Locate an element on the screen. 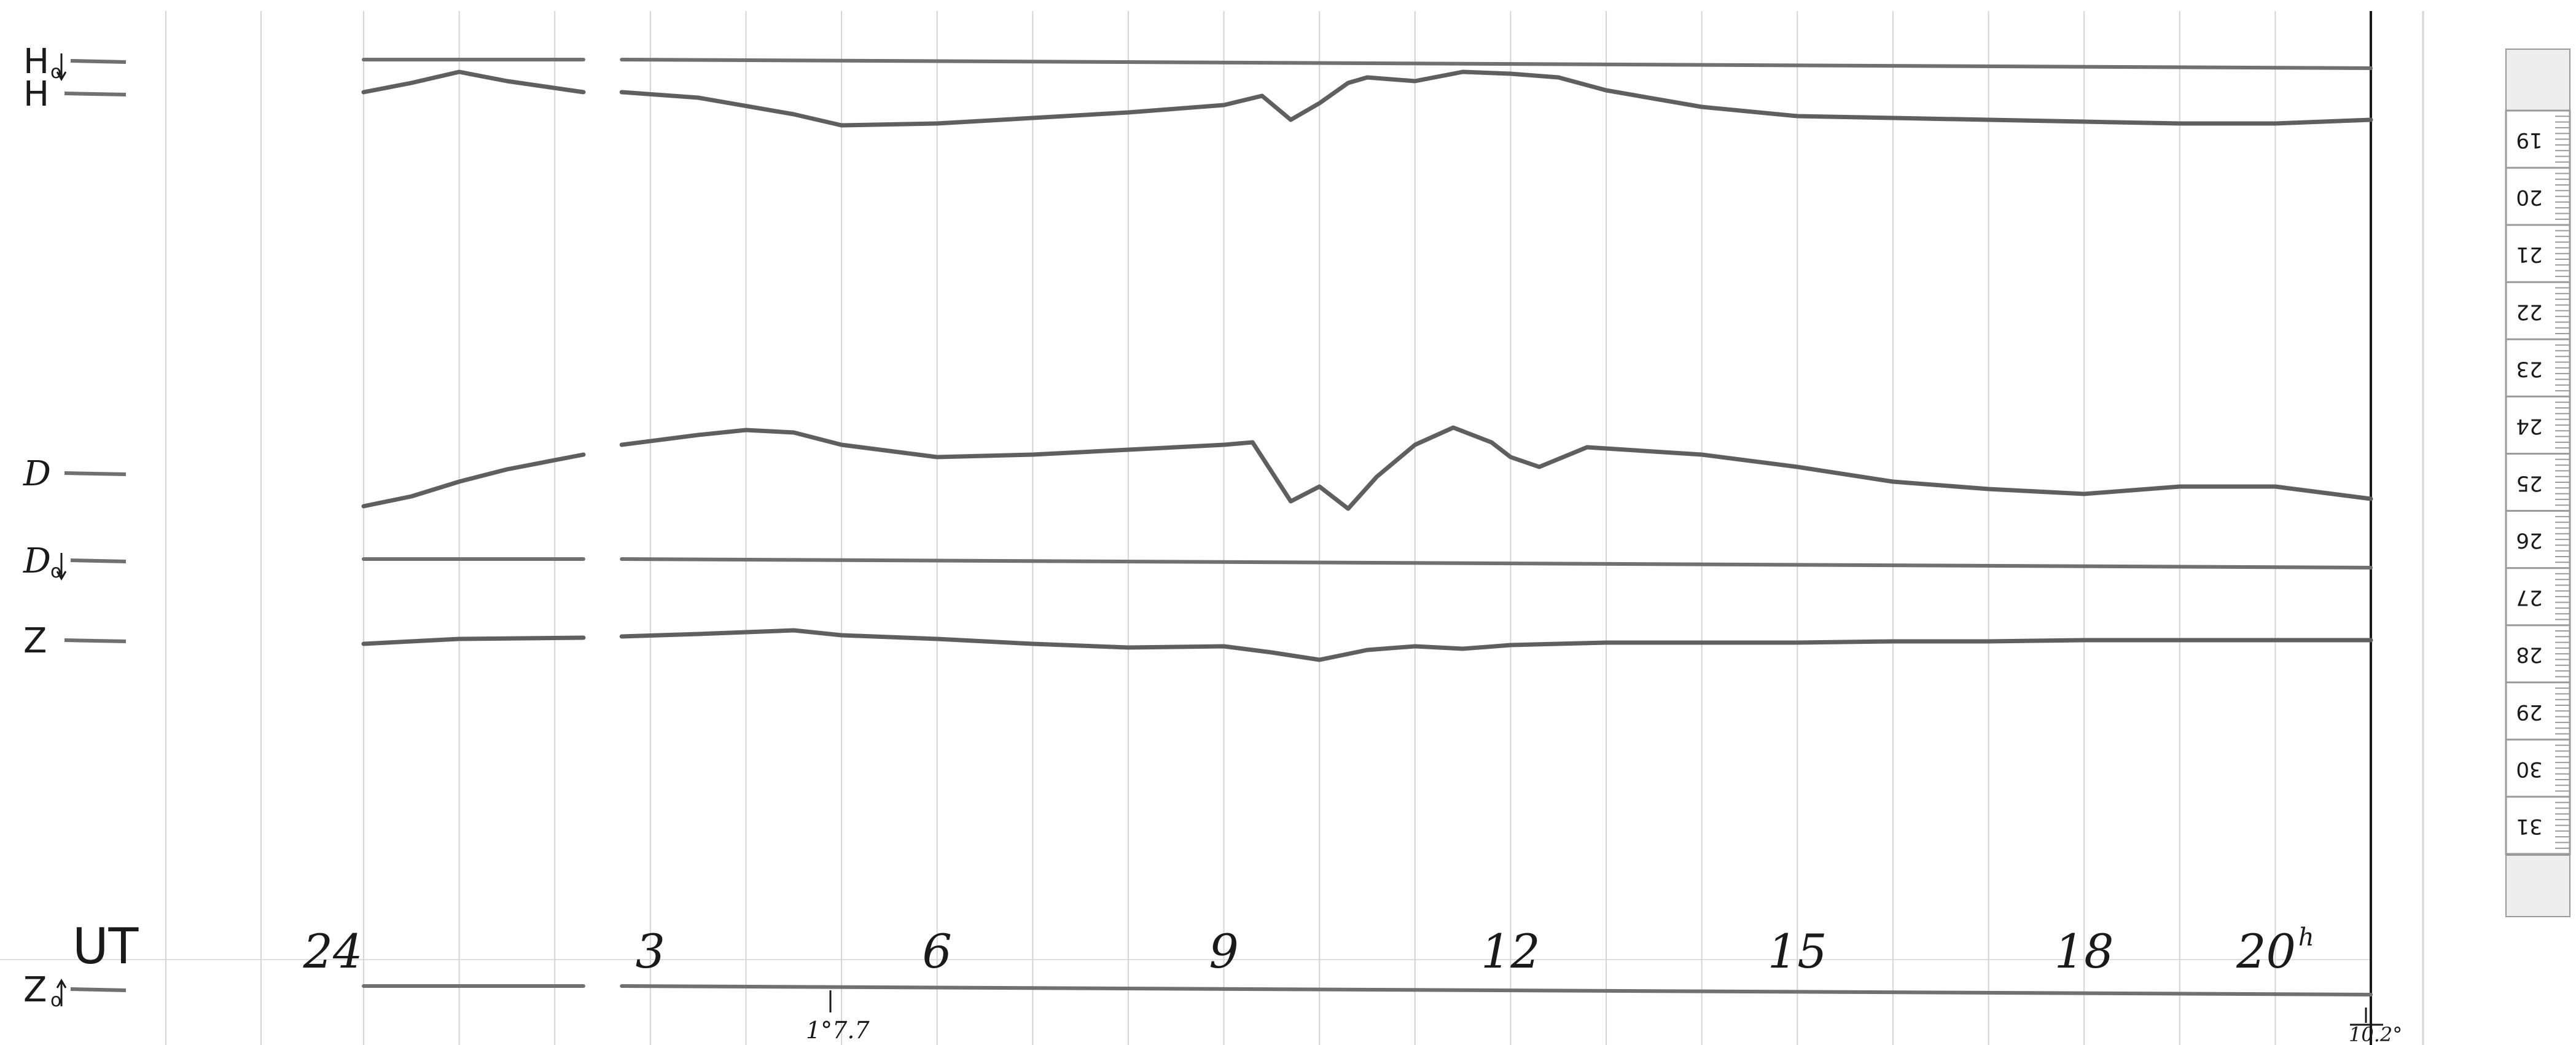  scale-number: 23 is located at coordinates (2529, 368).